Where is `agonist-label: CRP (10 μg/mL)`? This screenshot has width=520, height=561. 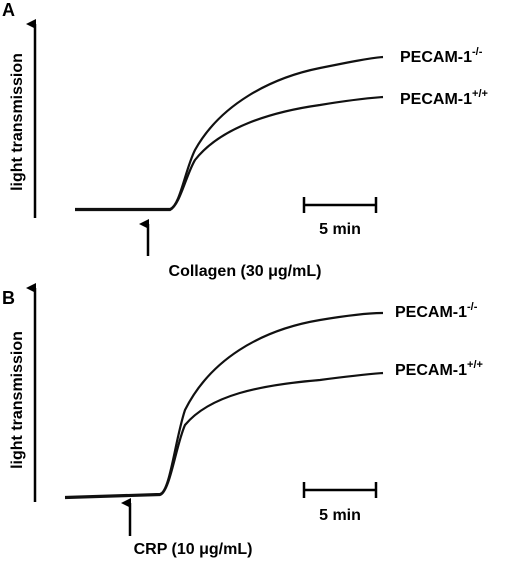
agonist-label: CRP (10 μg/mL) is located at coordinates (193, 549).